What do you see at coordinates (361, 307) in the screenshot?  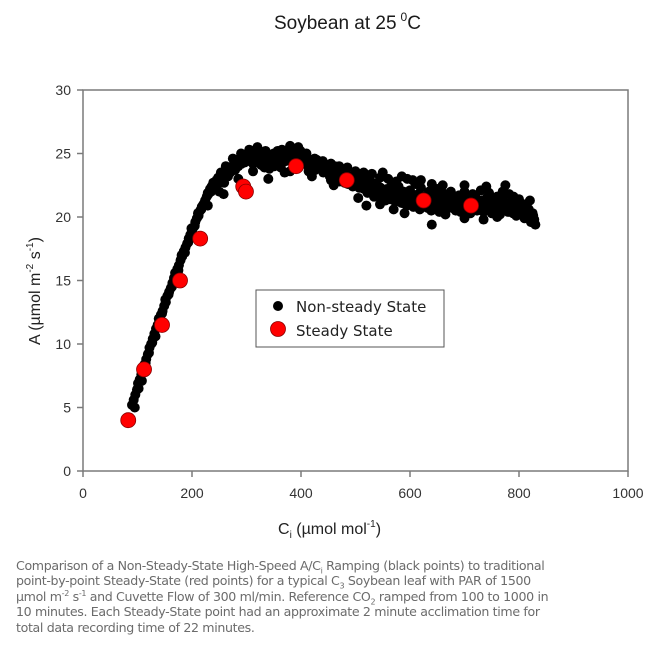 I see `legend-label-non-steady: Non-steady State` at bounding box center [361, 307].